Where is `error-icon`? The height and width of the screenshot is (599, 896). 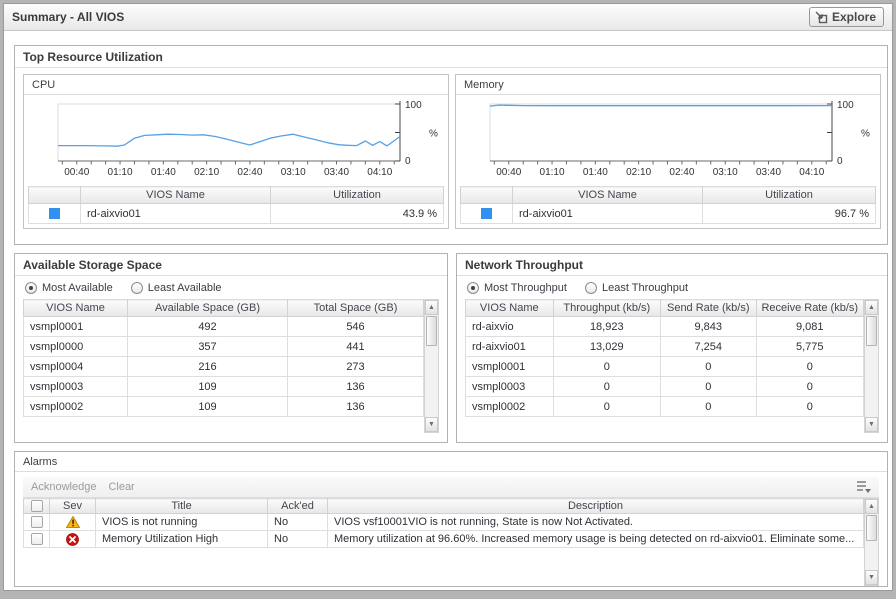
error-icon is located at coordinates (72, 539).